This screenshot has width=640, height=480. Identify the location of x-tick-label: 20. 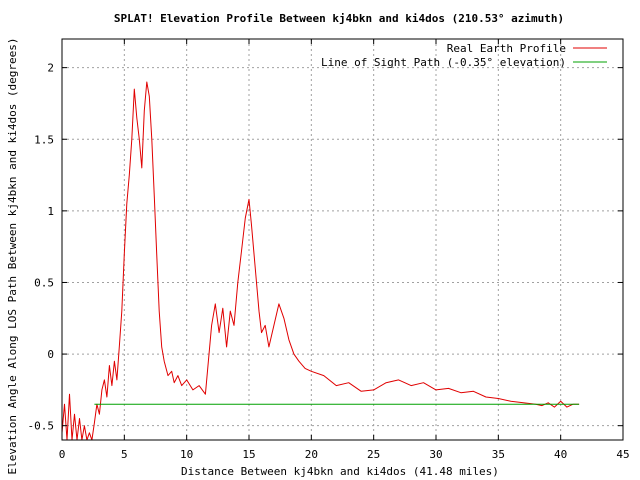
(311, 454).